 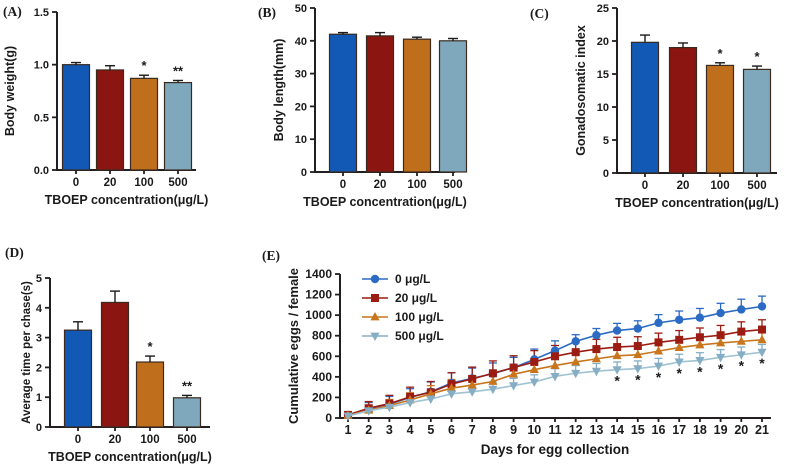 What do you see at coordinates (293, 346) in the screenshot?
I see `svg-text: Cumulative eggs / female` at bounding box center [293, 346].